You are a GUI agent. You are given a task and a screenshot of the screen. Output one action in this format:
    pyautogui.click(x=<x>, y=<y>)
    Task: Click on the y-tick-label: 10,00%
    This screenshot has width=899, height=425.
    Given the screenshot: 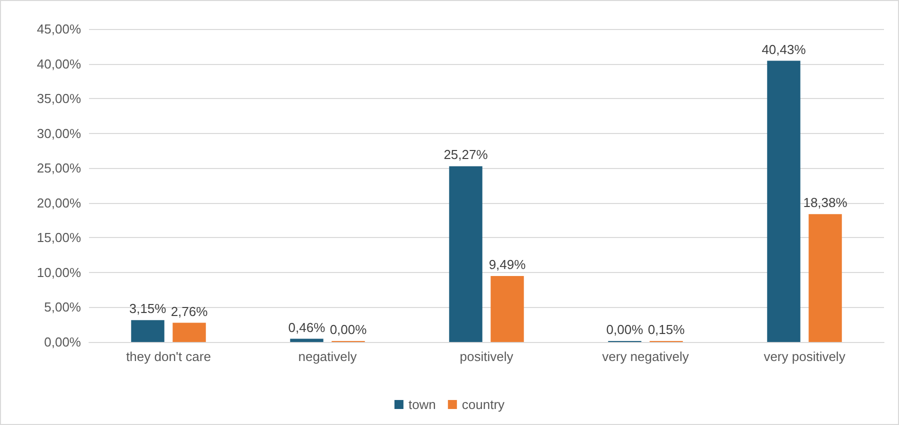 What is the action you would take?
    pyautogui.click(x=59, y=272)
    